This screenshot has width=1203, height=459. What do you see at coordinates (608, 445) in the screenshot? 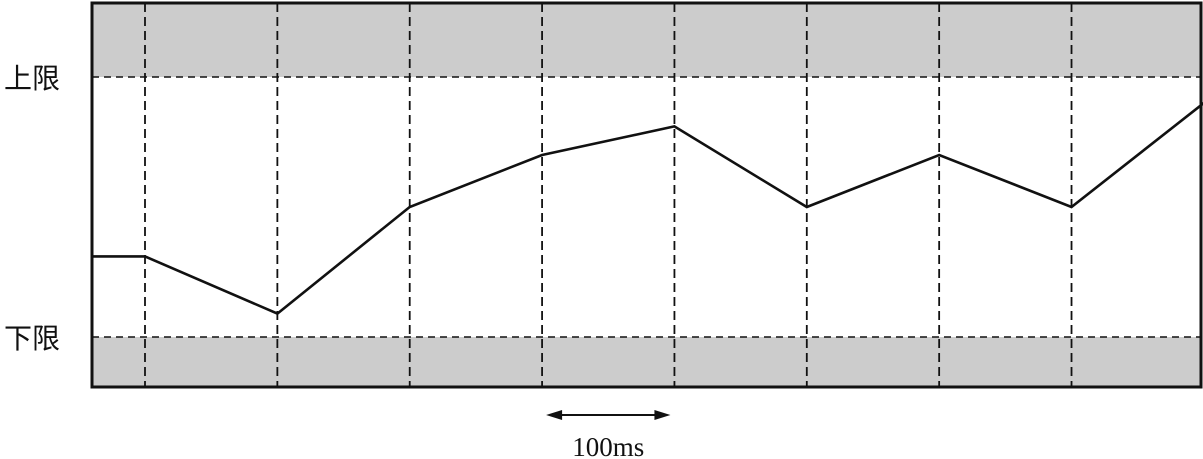
I see `interval-label: 100ms` at bounding box center [608, 445].